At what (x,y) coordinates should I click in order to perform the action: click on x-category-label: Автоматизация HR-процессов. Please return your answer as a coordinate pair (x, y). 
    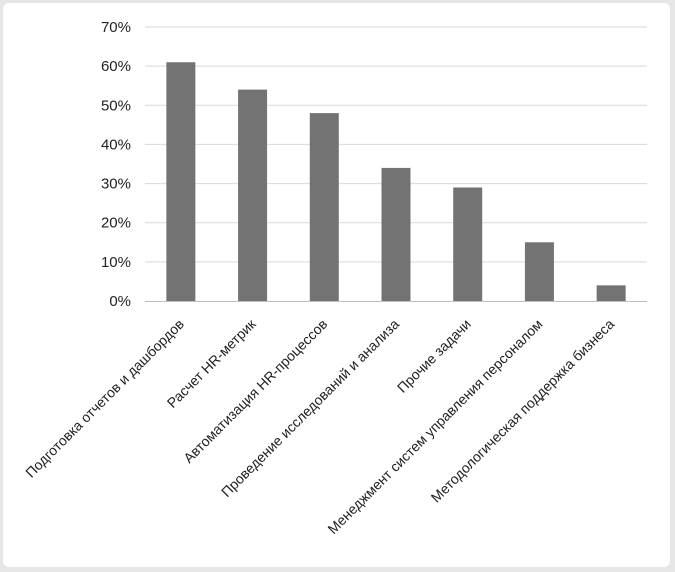
    Looking at the image, I should click on (255, 391).